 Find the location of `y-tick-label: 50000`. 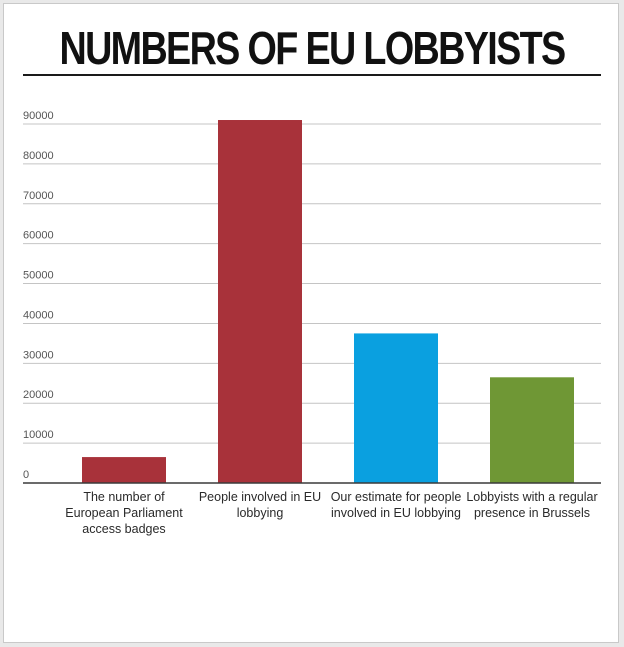

y-tick-label: 50000 is located at coordinates (38, 276).